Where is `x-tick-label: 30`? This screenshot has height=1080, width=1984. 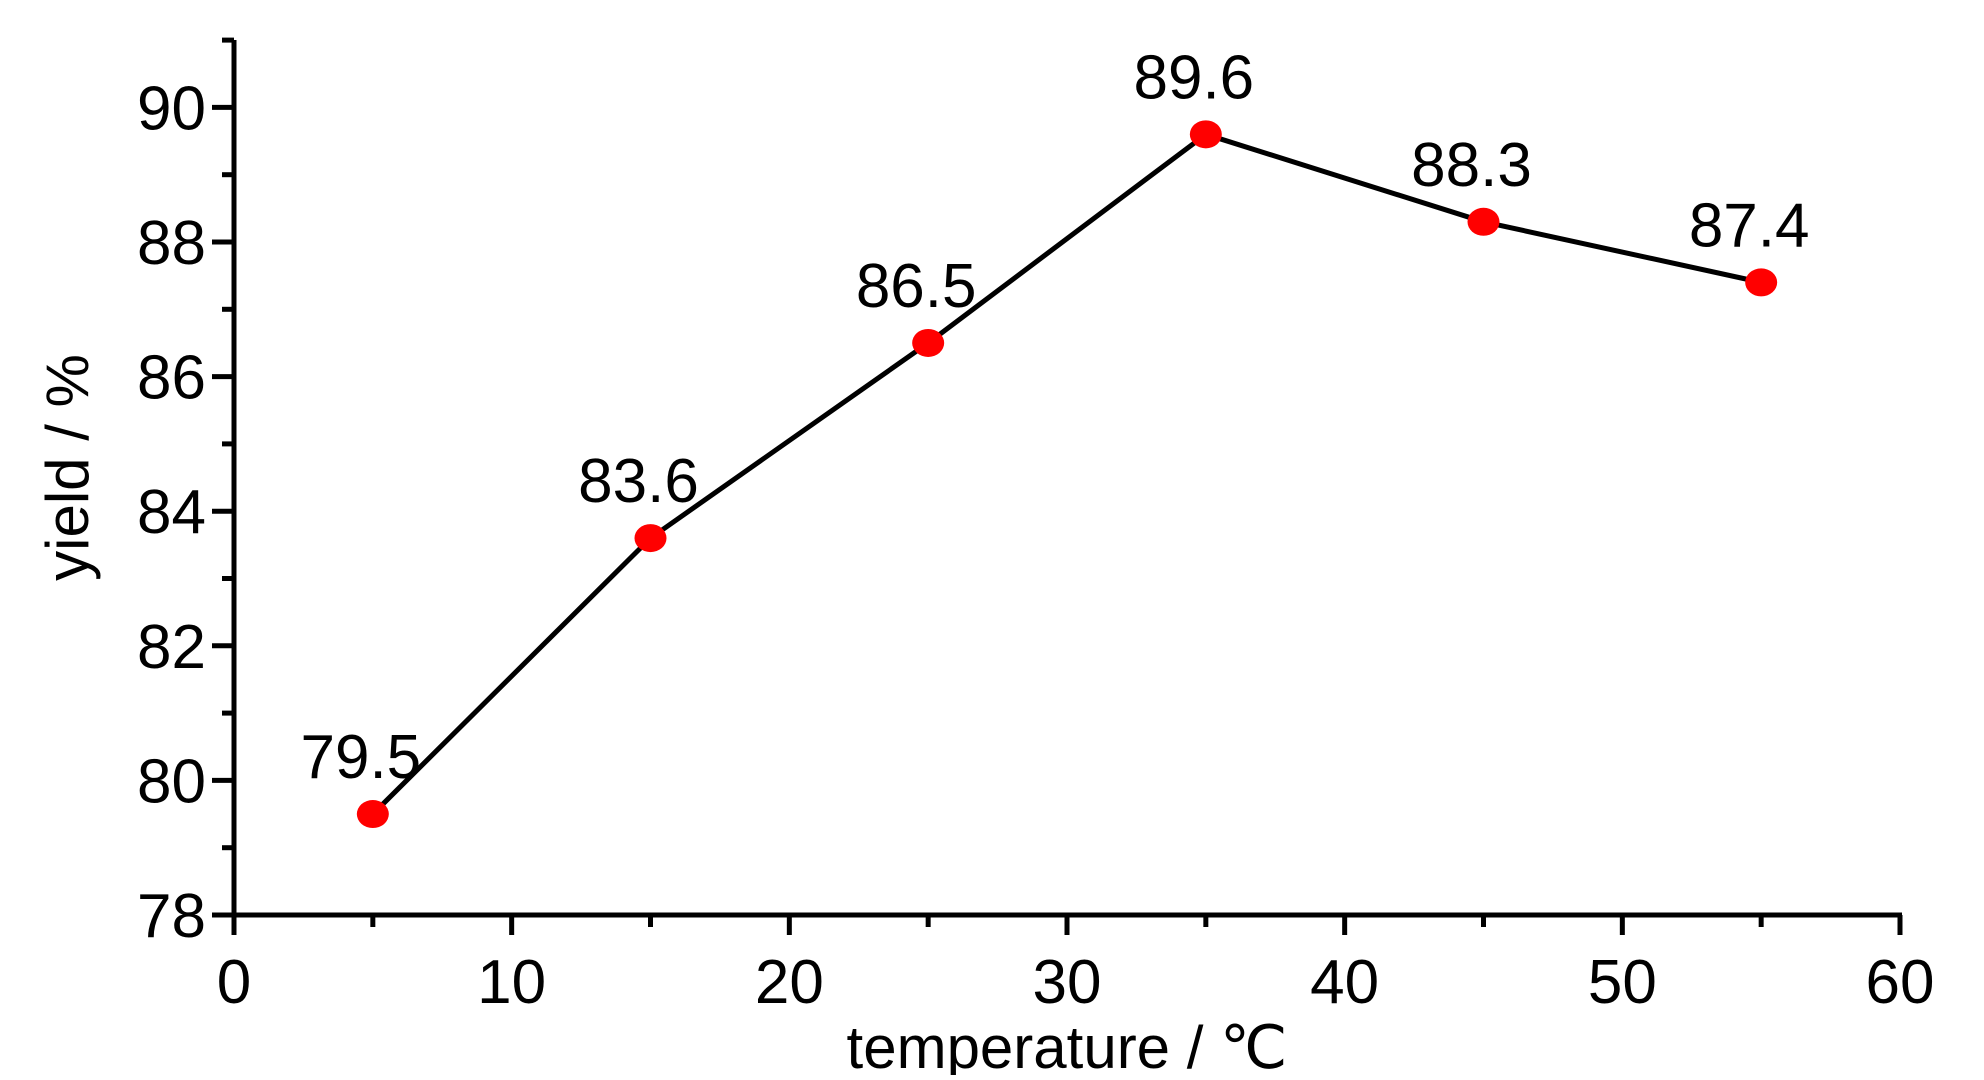 x-tick-label: 30 is located at coordinates (1067, 982).